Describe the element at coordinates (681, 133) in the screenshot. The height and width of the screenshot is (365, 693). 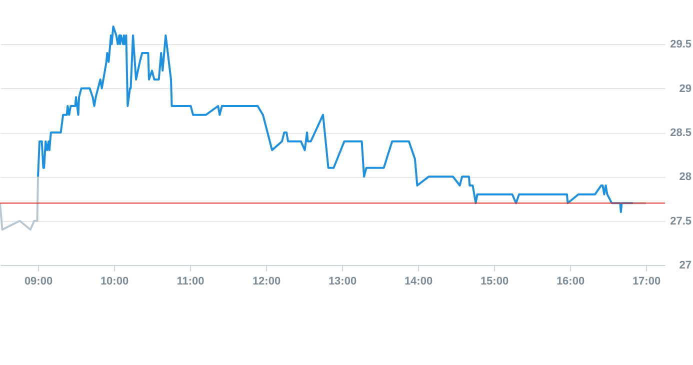
I see `y-tick-label: 28.5` at that location.